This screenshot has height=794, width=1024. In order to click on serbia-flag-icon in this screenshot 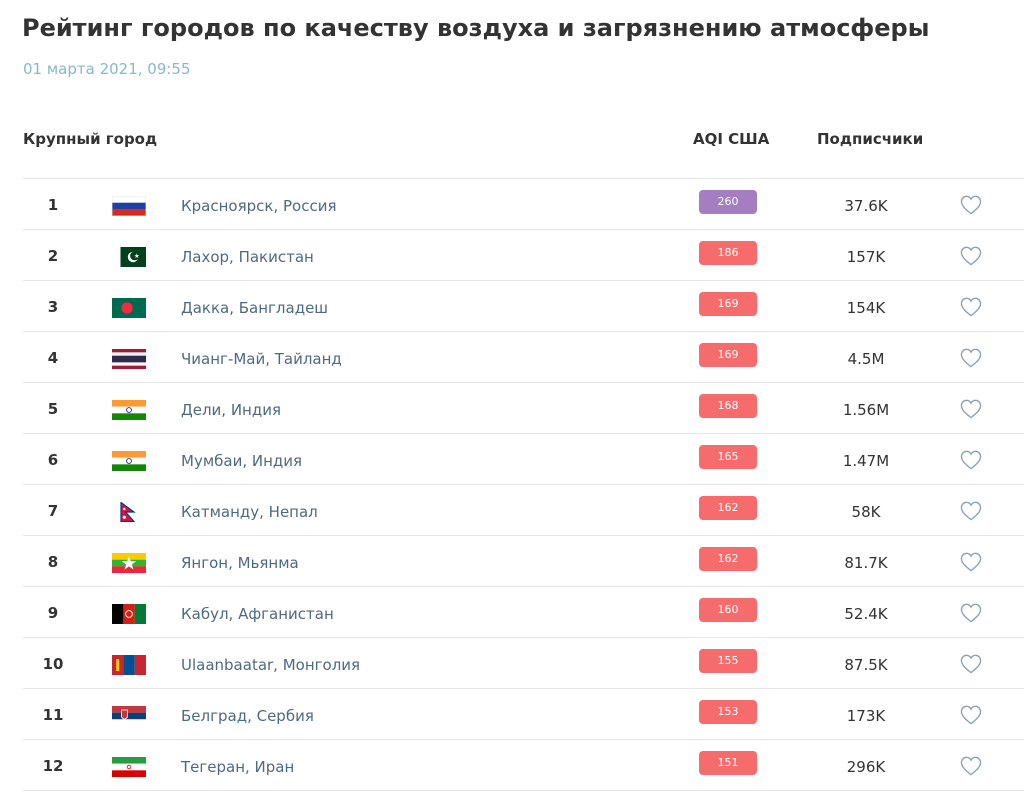, I will do `click(129, 716)`.